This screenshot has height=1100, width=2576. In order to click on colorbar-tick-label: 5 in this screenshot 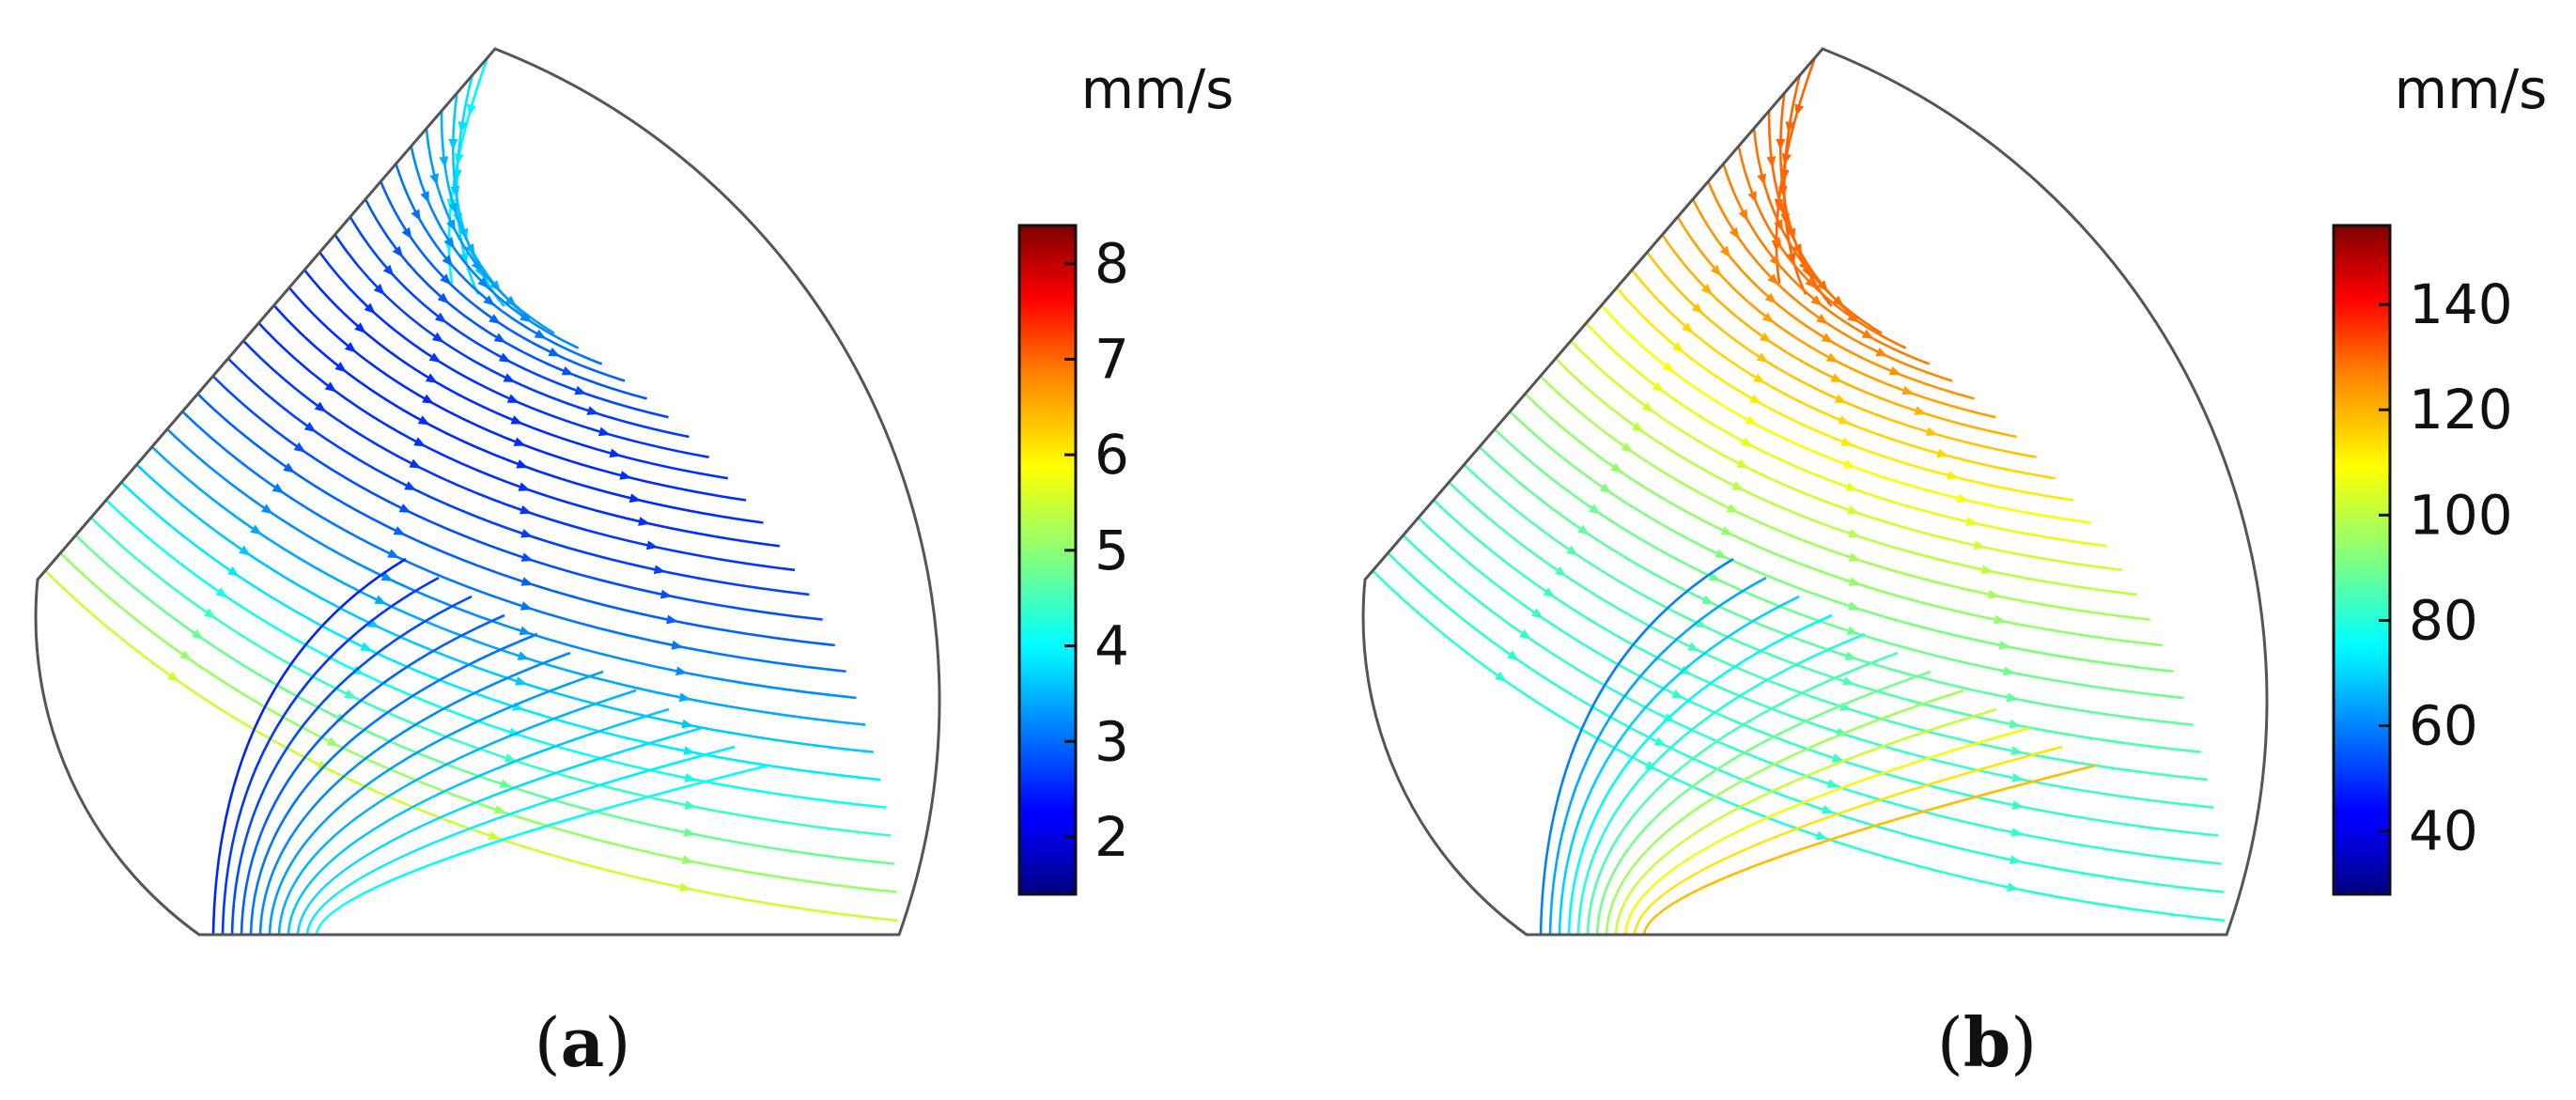, I will do `click(1111, 550)`.